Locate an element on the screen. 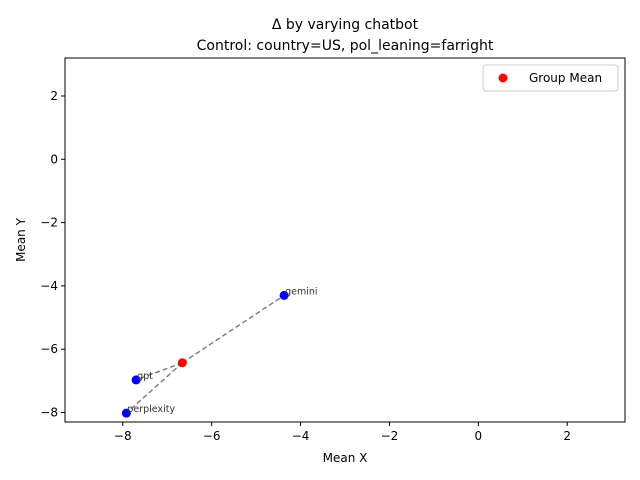 The image size is (640, 480). plot-area: gemini gpt perplexity is located at coordinates (219, 352).